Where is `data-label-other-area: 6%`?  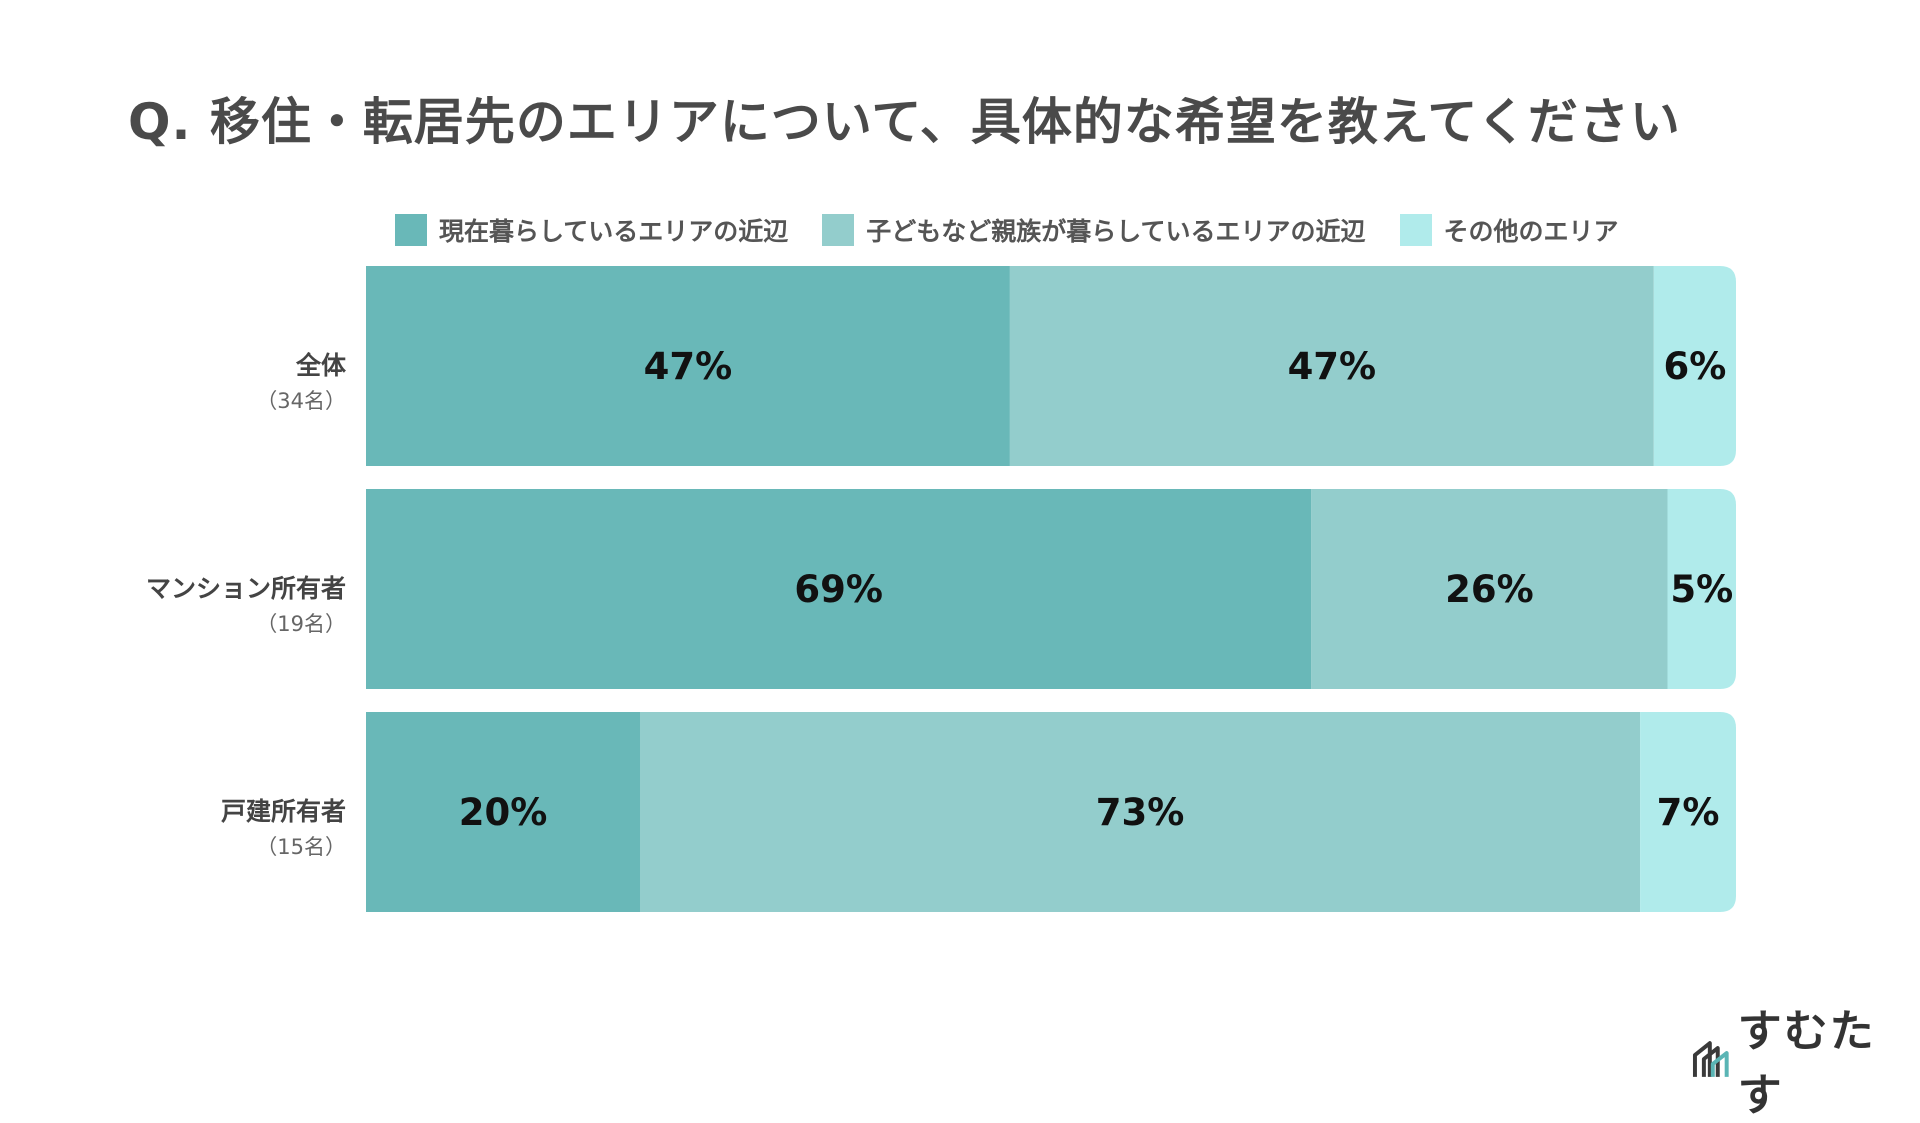 data-label-other-area: 6% is located at coordinates (1694, 366).